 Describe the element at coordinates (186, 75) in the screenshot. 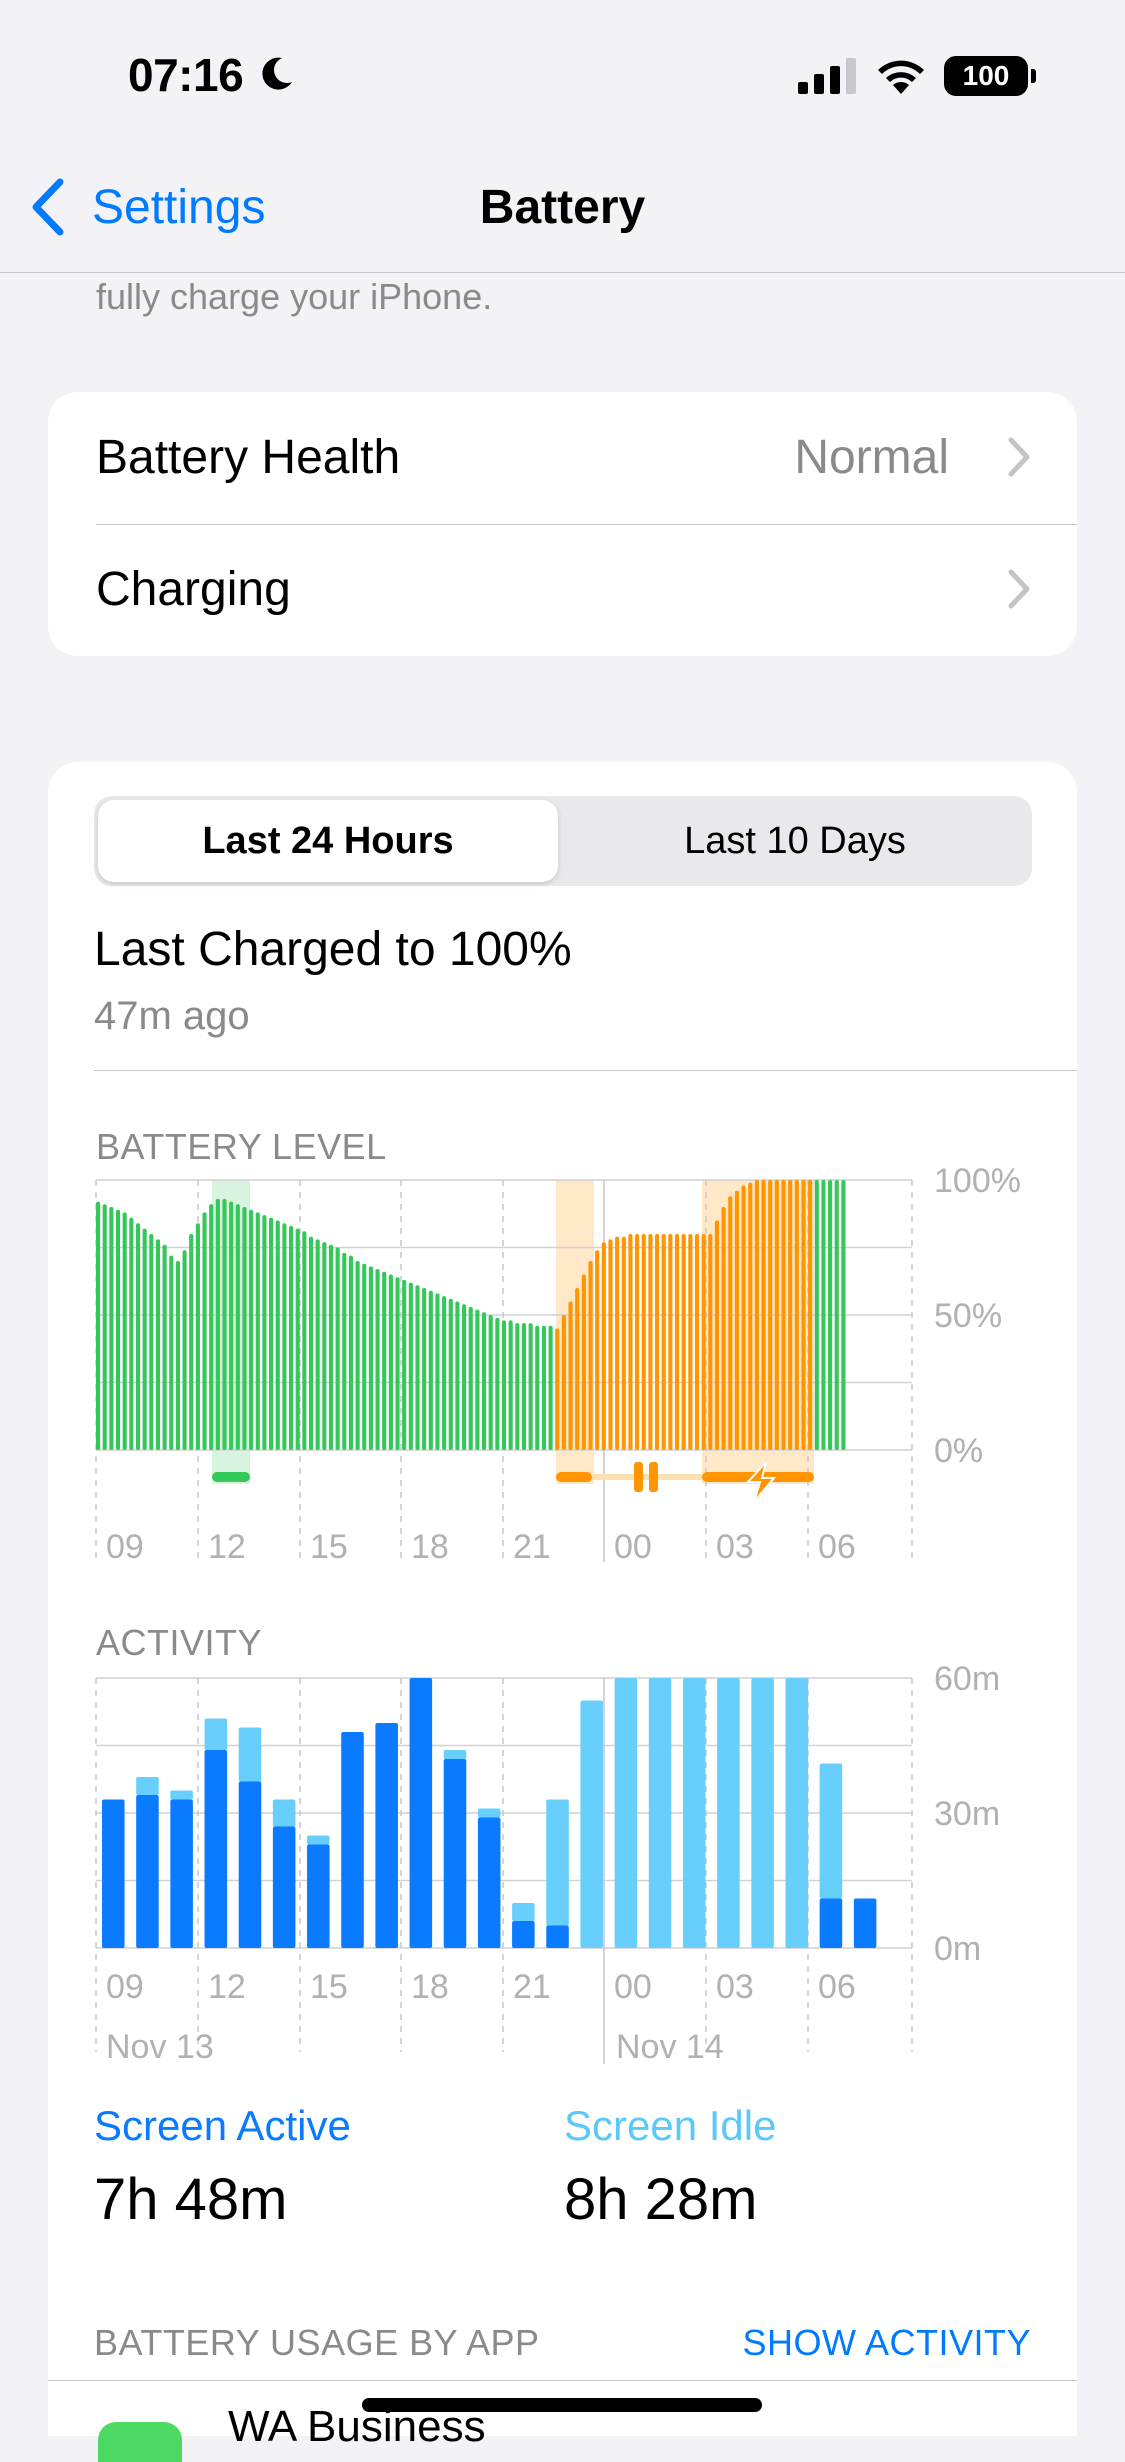

I see `status-time: 07:16` at that location.